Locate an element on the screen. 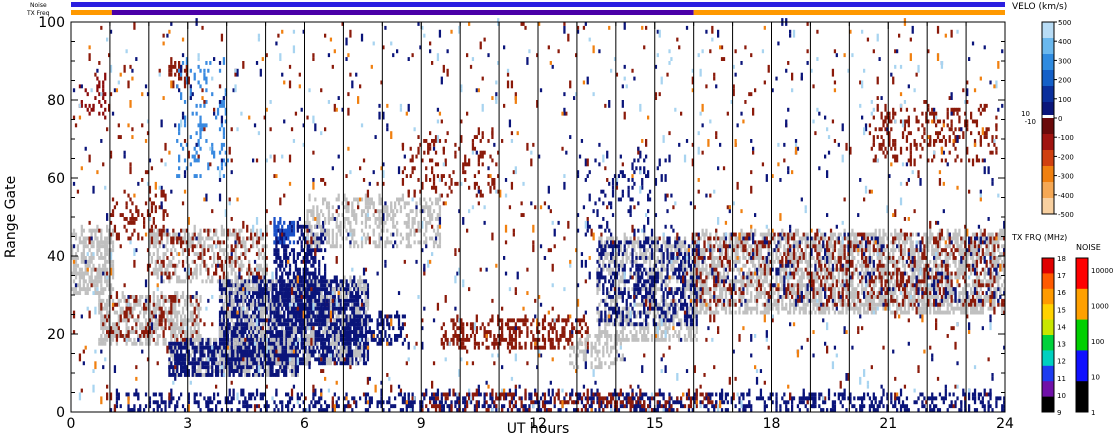 This screenshot has height=435, width=1118. y-tick-label: 60 is located at coordinates (56, 179).